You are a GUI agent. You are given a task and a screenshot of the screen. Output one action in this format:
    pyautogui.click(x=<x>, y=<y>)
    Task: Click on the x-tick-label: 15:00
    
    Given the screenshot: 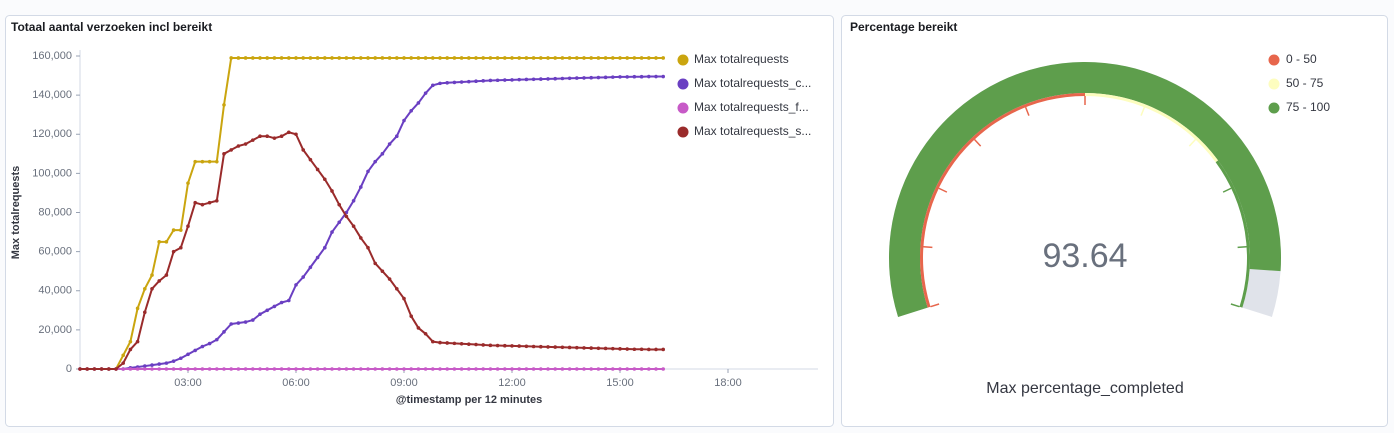 What is the action you would take?
    pyautogui.click(x=620, y=383)
    